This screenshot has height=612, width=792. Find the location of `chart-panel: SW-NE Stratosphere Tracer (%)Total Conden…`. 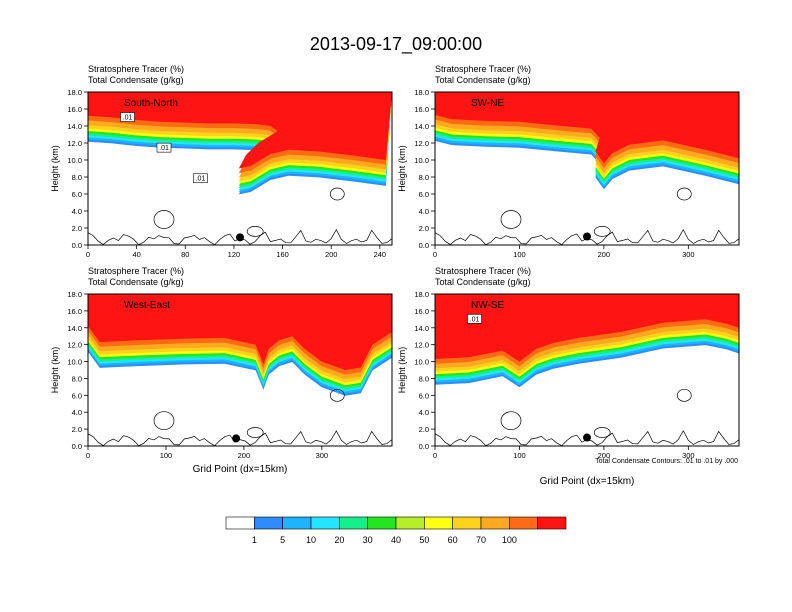

chart-panel: SW-NE Stratosphere Tracer (%)Total Conden… is located at coordinates (568, 161).